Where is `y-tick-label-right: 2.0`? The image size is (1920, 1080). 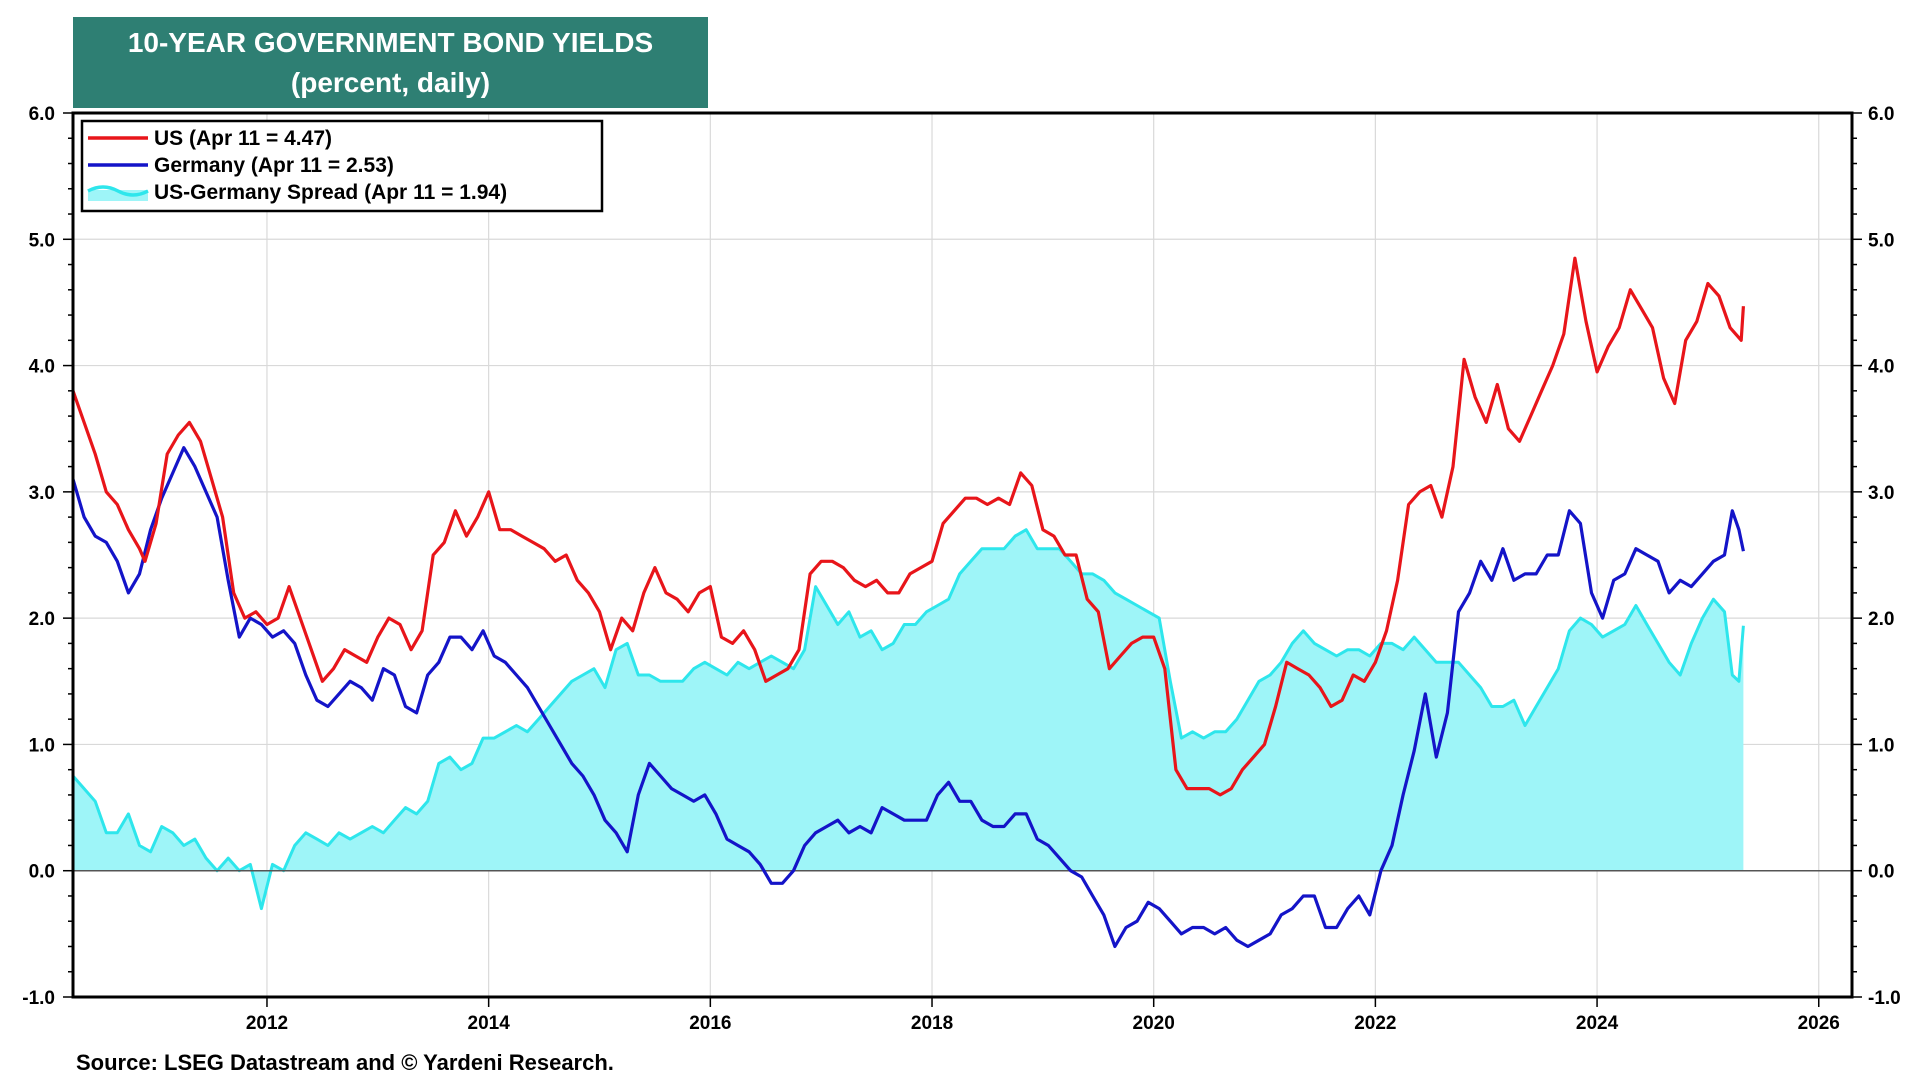
y-tick-label-right: 2.0 is located at coordinates (1881, 619).